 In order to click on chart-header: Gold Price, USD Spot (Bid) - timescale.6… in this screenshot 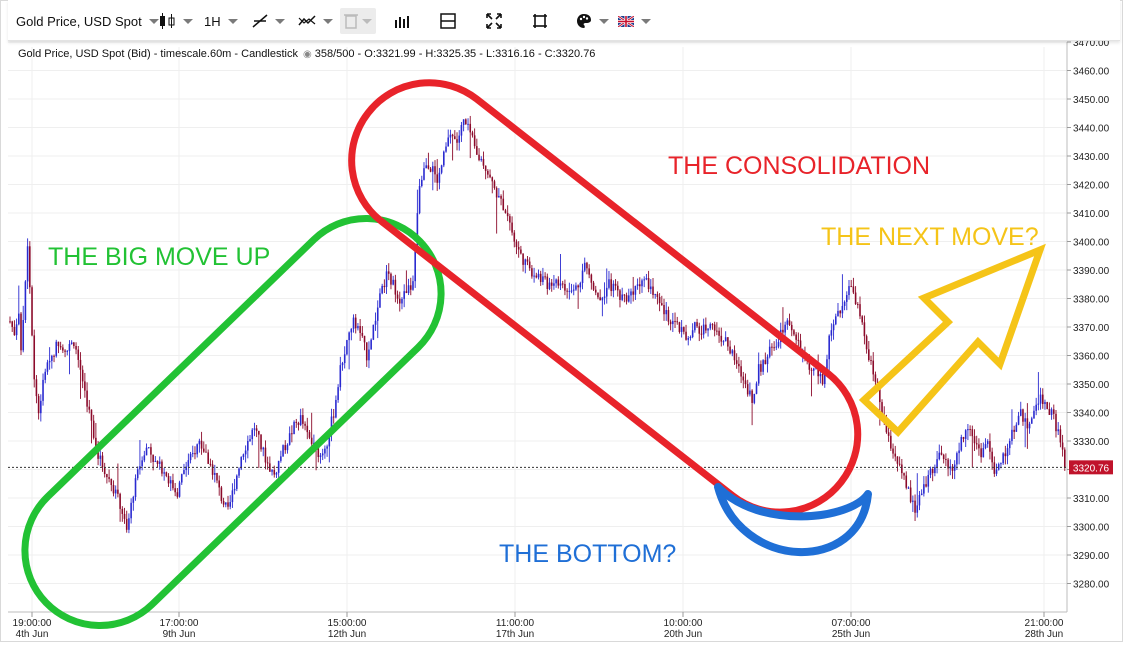, I will do `click(306, 54)`.